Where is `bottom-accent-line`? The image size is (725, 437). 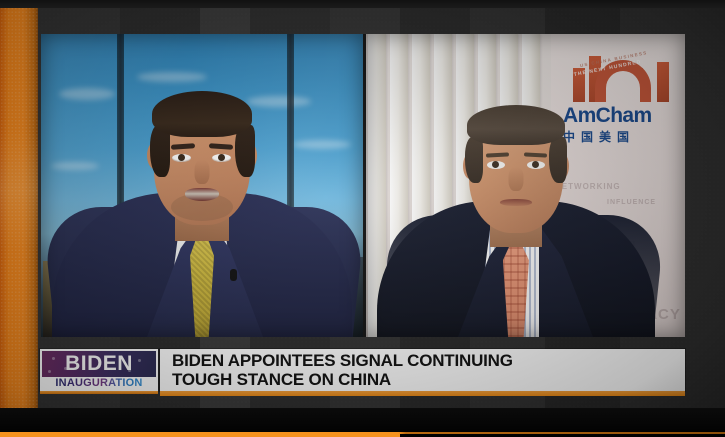
bottom-accent-line is located at coordinates (362, 433).